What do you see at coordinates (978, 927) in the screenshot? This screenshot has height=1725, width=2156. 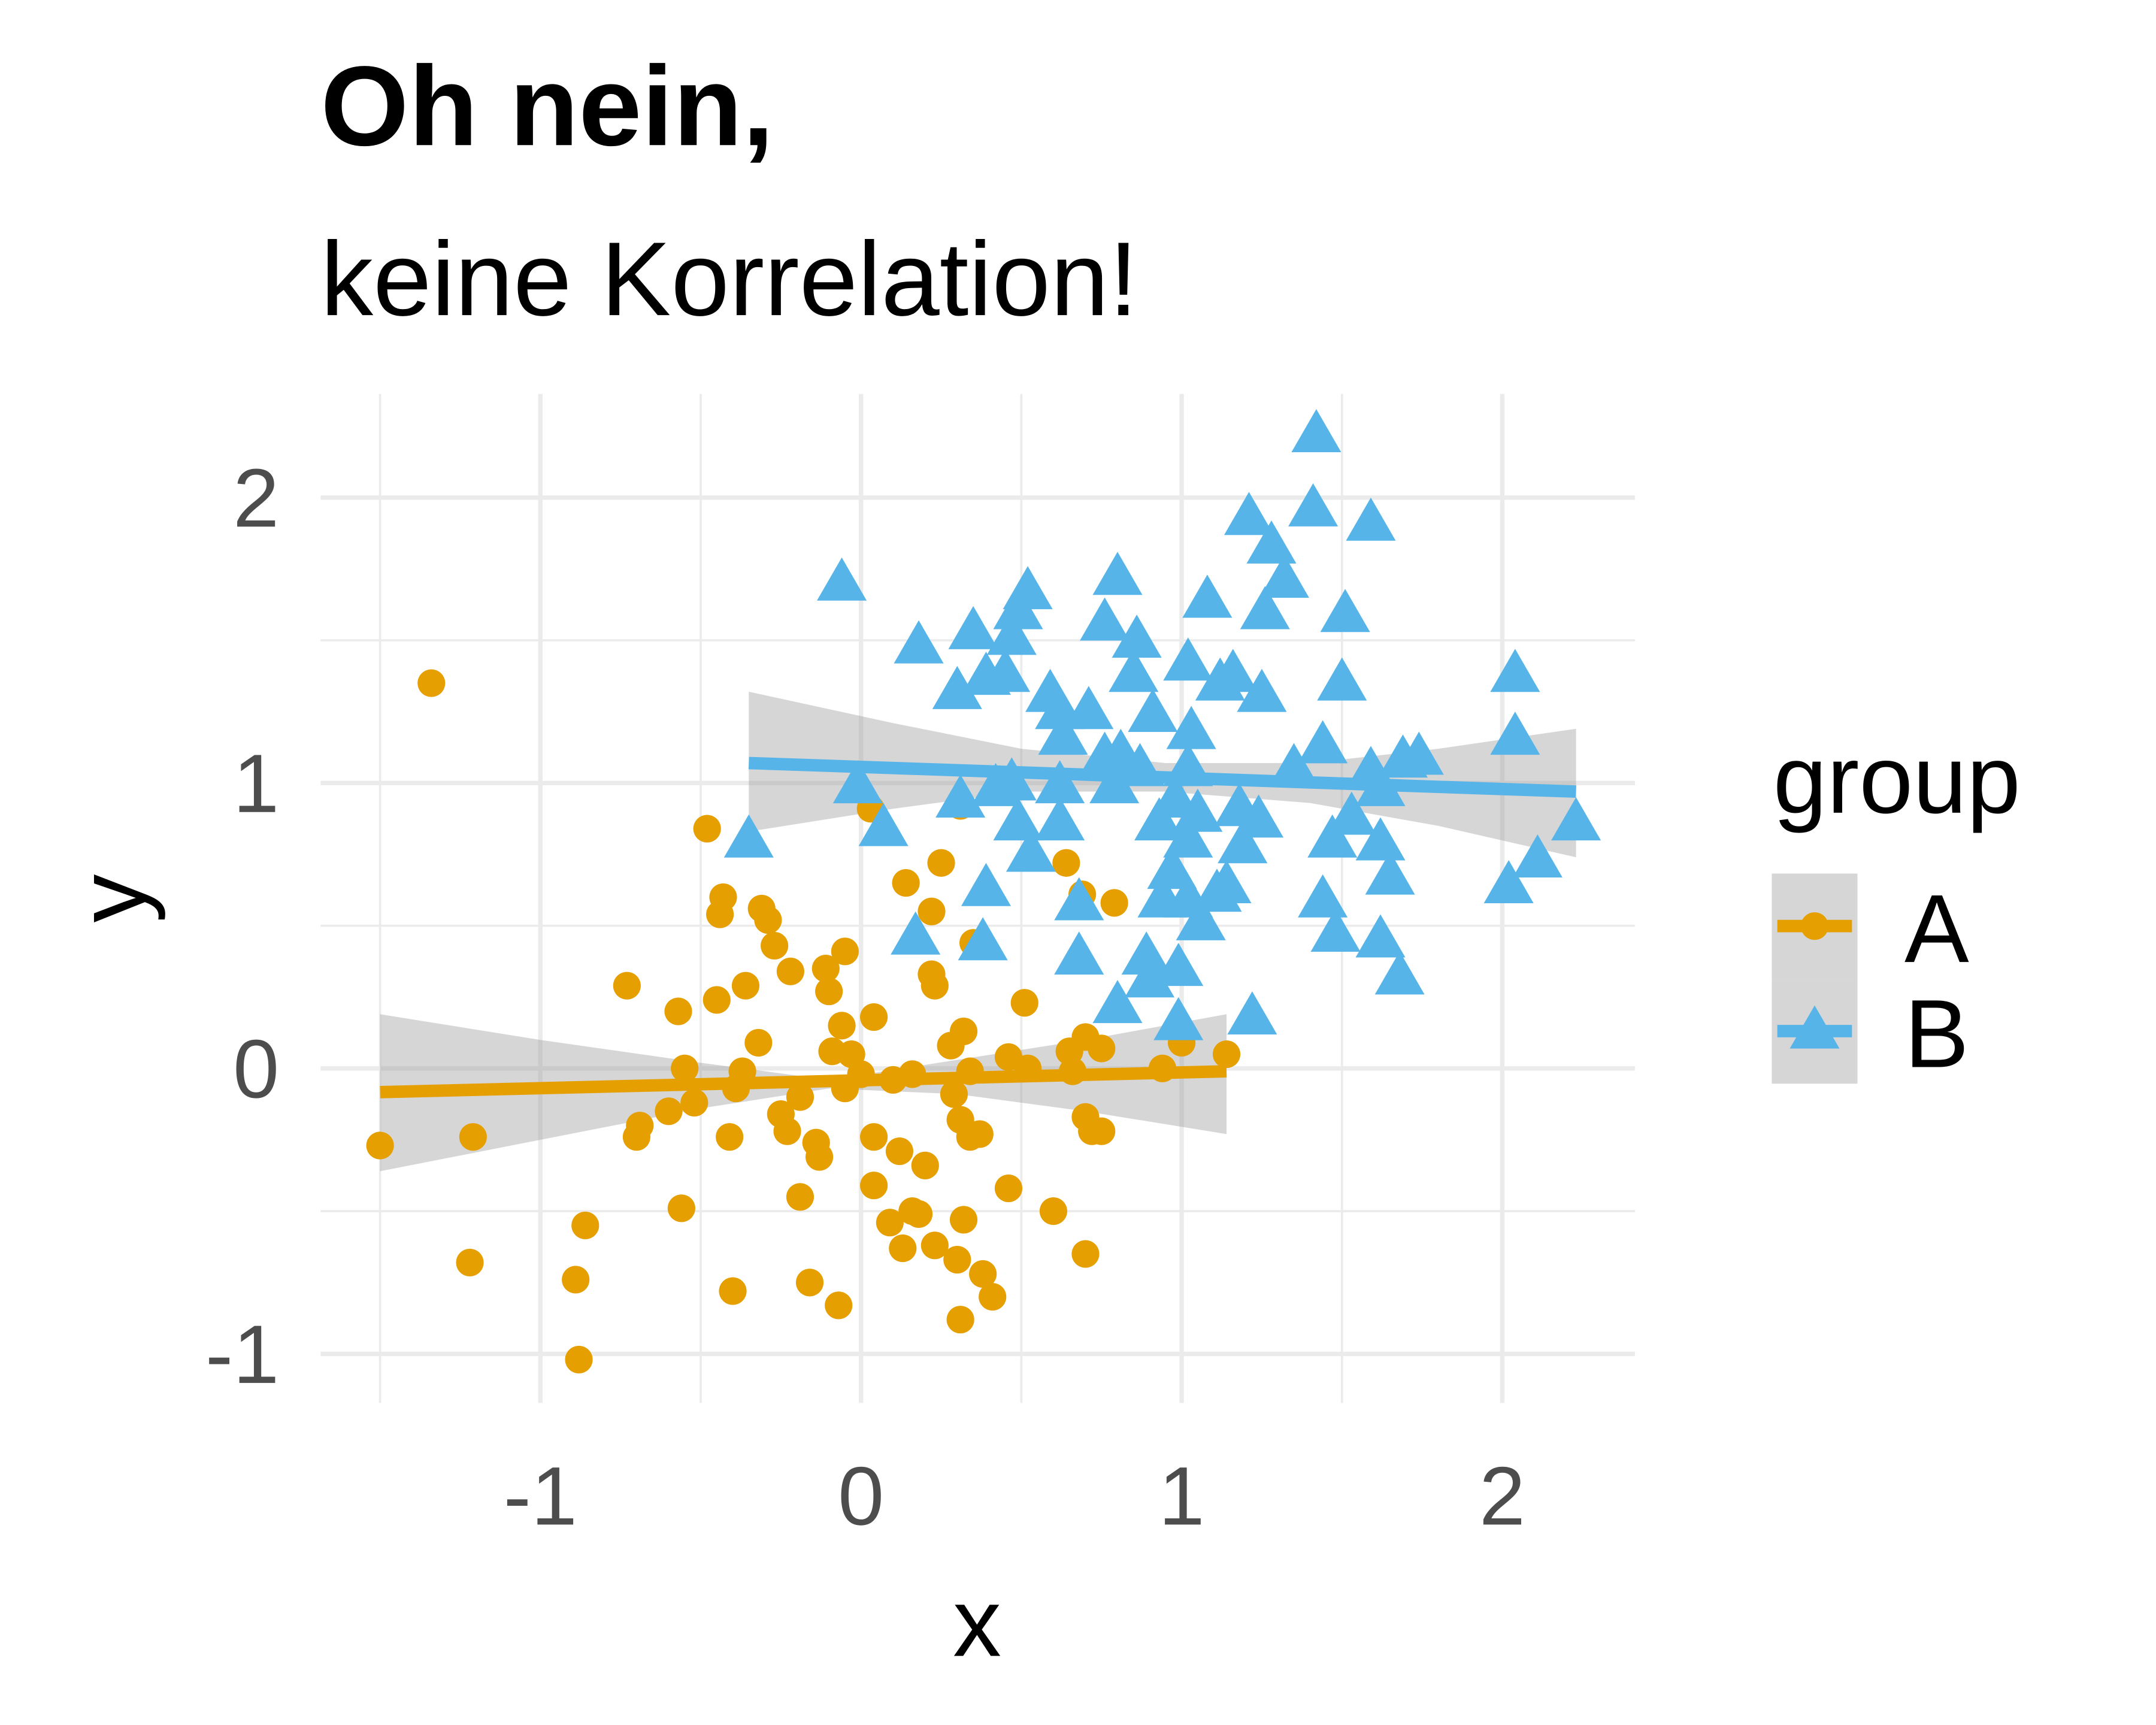 I see `fit-lines` at bounding box center [978, 927].